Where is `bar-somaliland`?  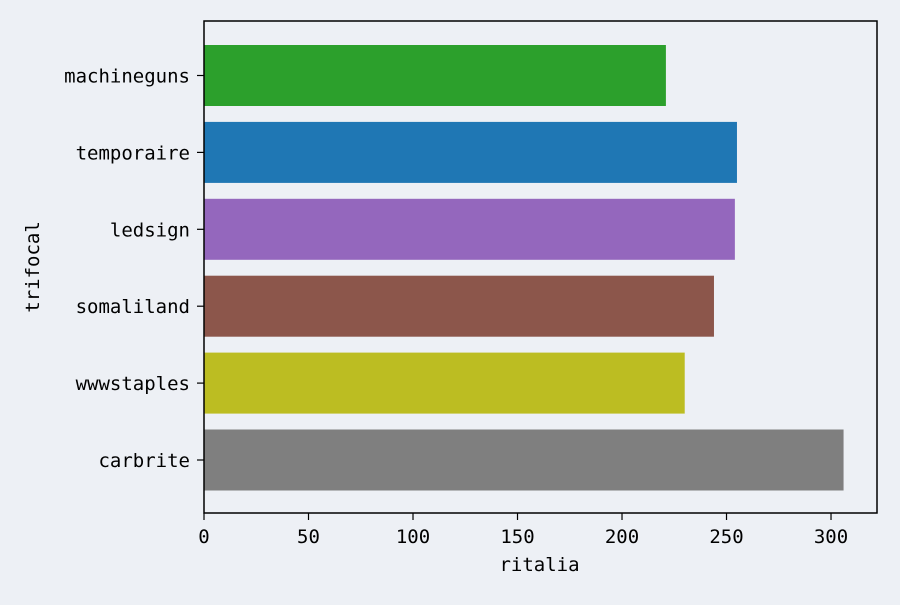
bar-somaliland is located at coordinates (459, 306).